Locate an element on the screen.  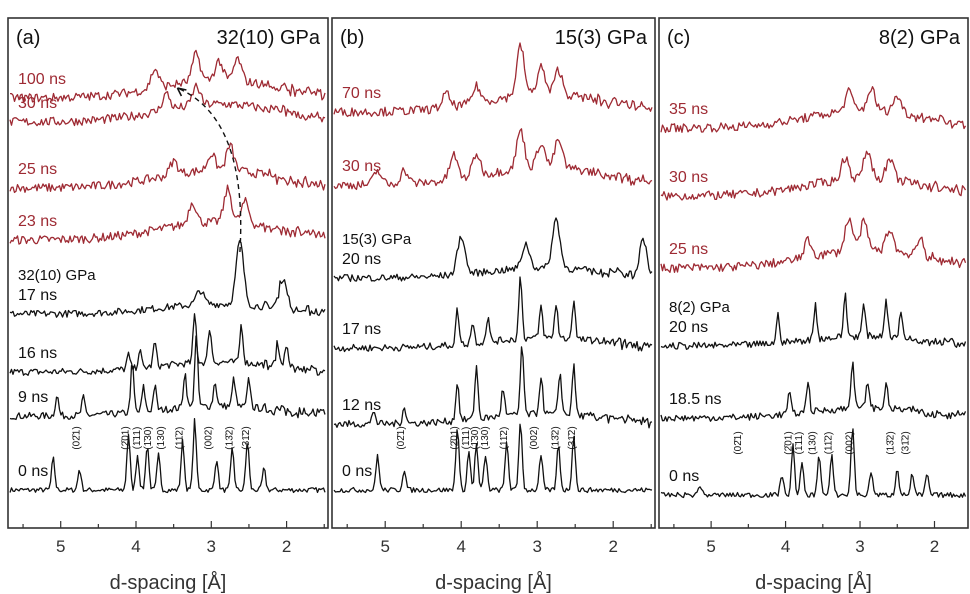
series-trace-100-ns is located at coordinates (168, 76).